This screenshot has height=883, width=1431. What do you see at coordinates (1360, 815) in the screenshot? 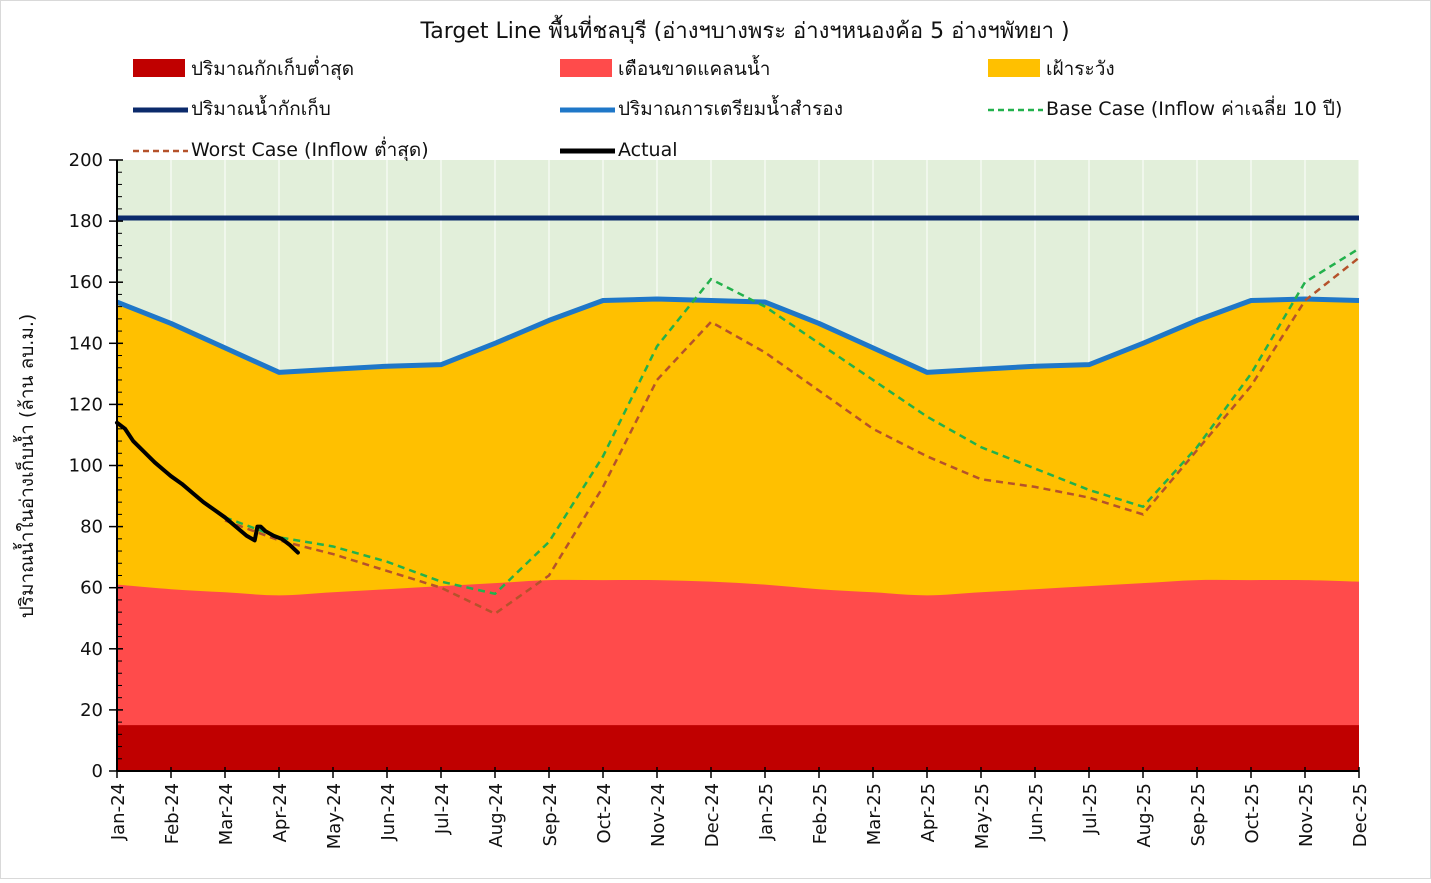
I see `x-tick-label: Dec-25` at bounding box center [1360, 815].